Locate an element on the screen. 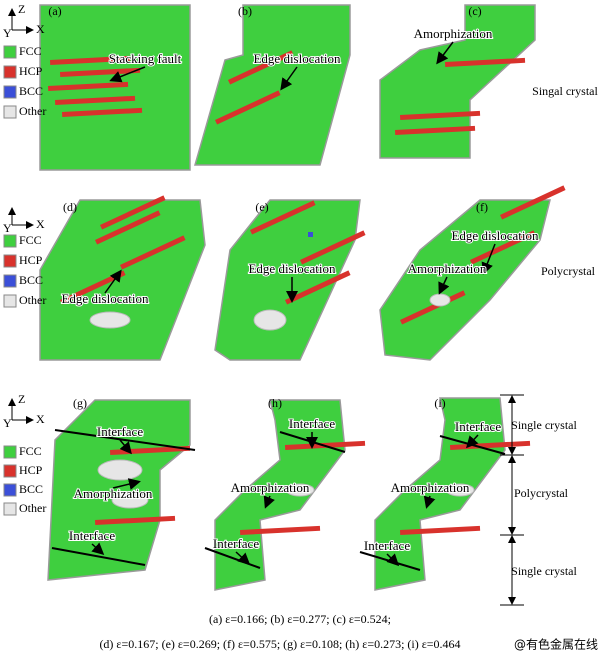  panel-label: (f) is located at coordinates (482, 207).